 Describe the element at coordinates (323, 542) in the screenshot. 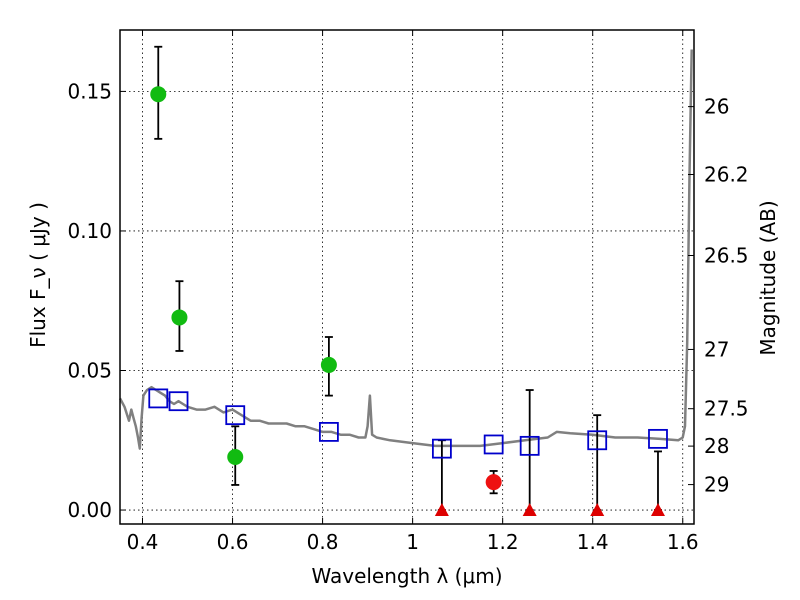

I see `x-tick-label: 0.8` at that location.